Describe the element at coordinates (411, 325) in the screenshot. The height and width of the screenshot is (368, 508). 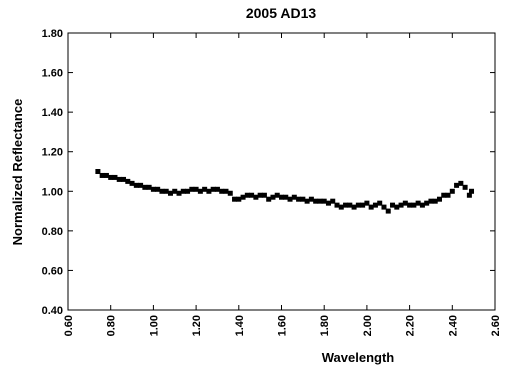
I see `x-tick-label: 2.20` at that location.